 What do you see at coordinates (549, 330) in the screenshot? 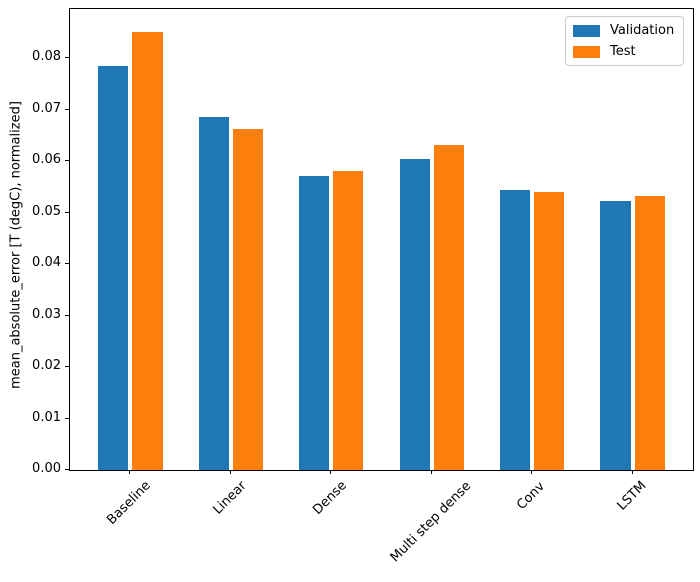
I see `bar-test-conv` at bounding box center [549, 330].